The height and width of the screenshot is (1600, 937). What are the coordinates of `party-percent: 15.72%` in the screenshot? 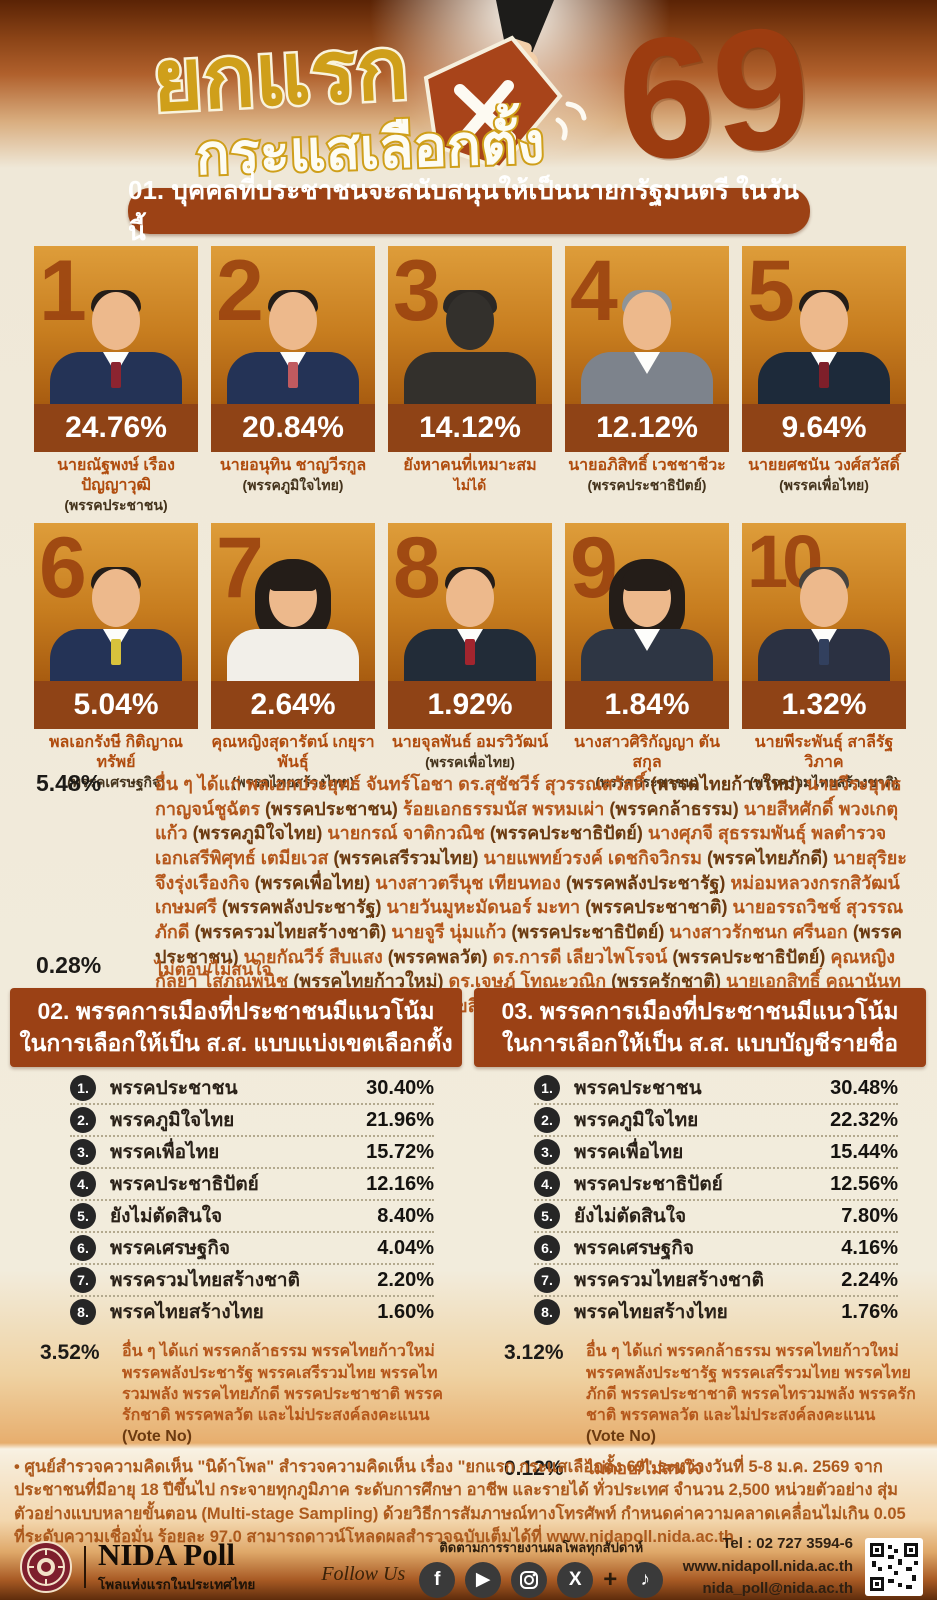 It's located at (400, 1151).